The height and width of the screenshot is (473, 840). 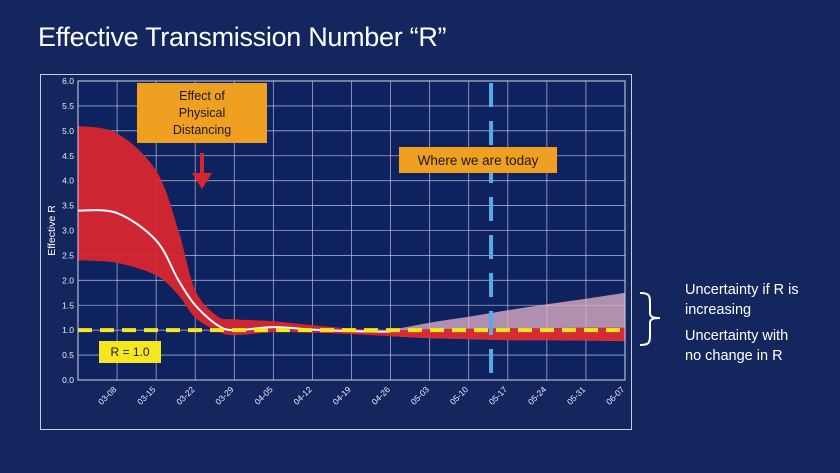 What do you see at coordinates (68, 305) in the screenshot?
I see `y-tick-label: 1.5` at bounding box center [68, 305].